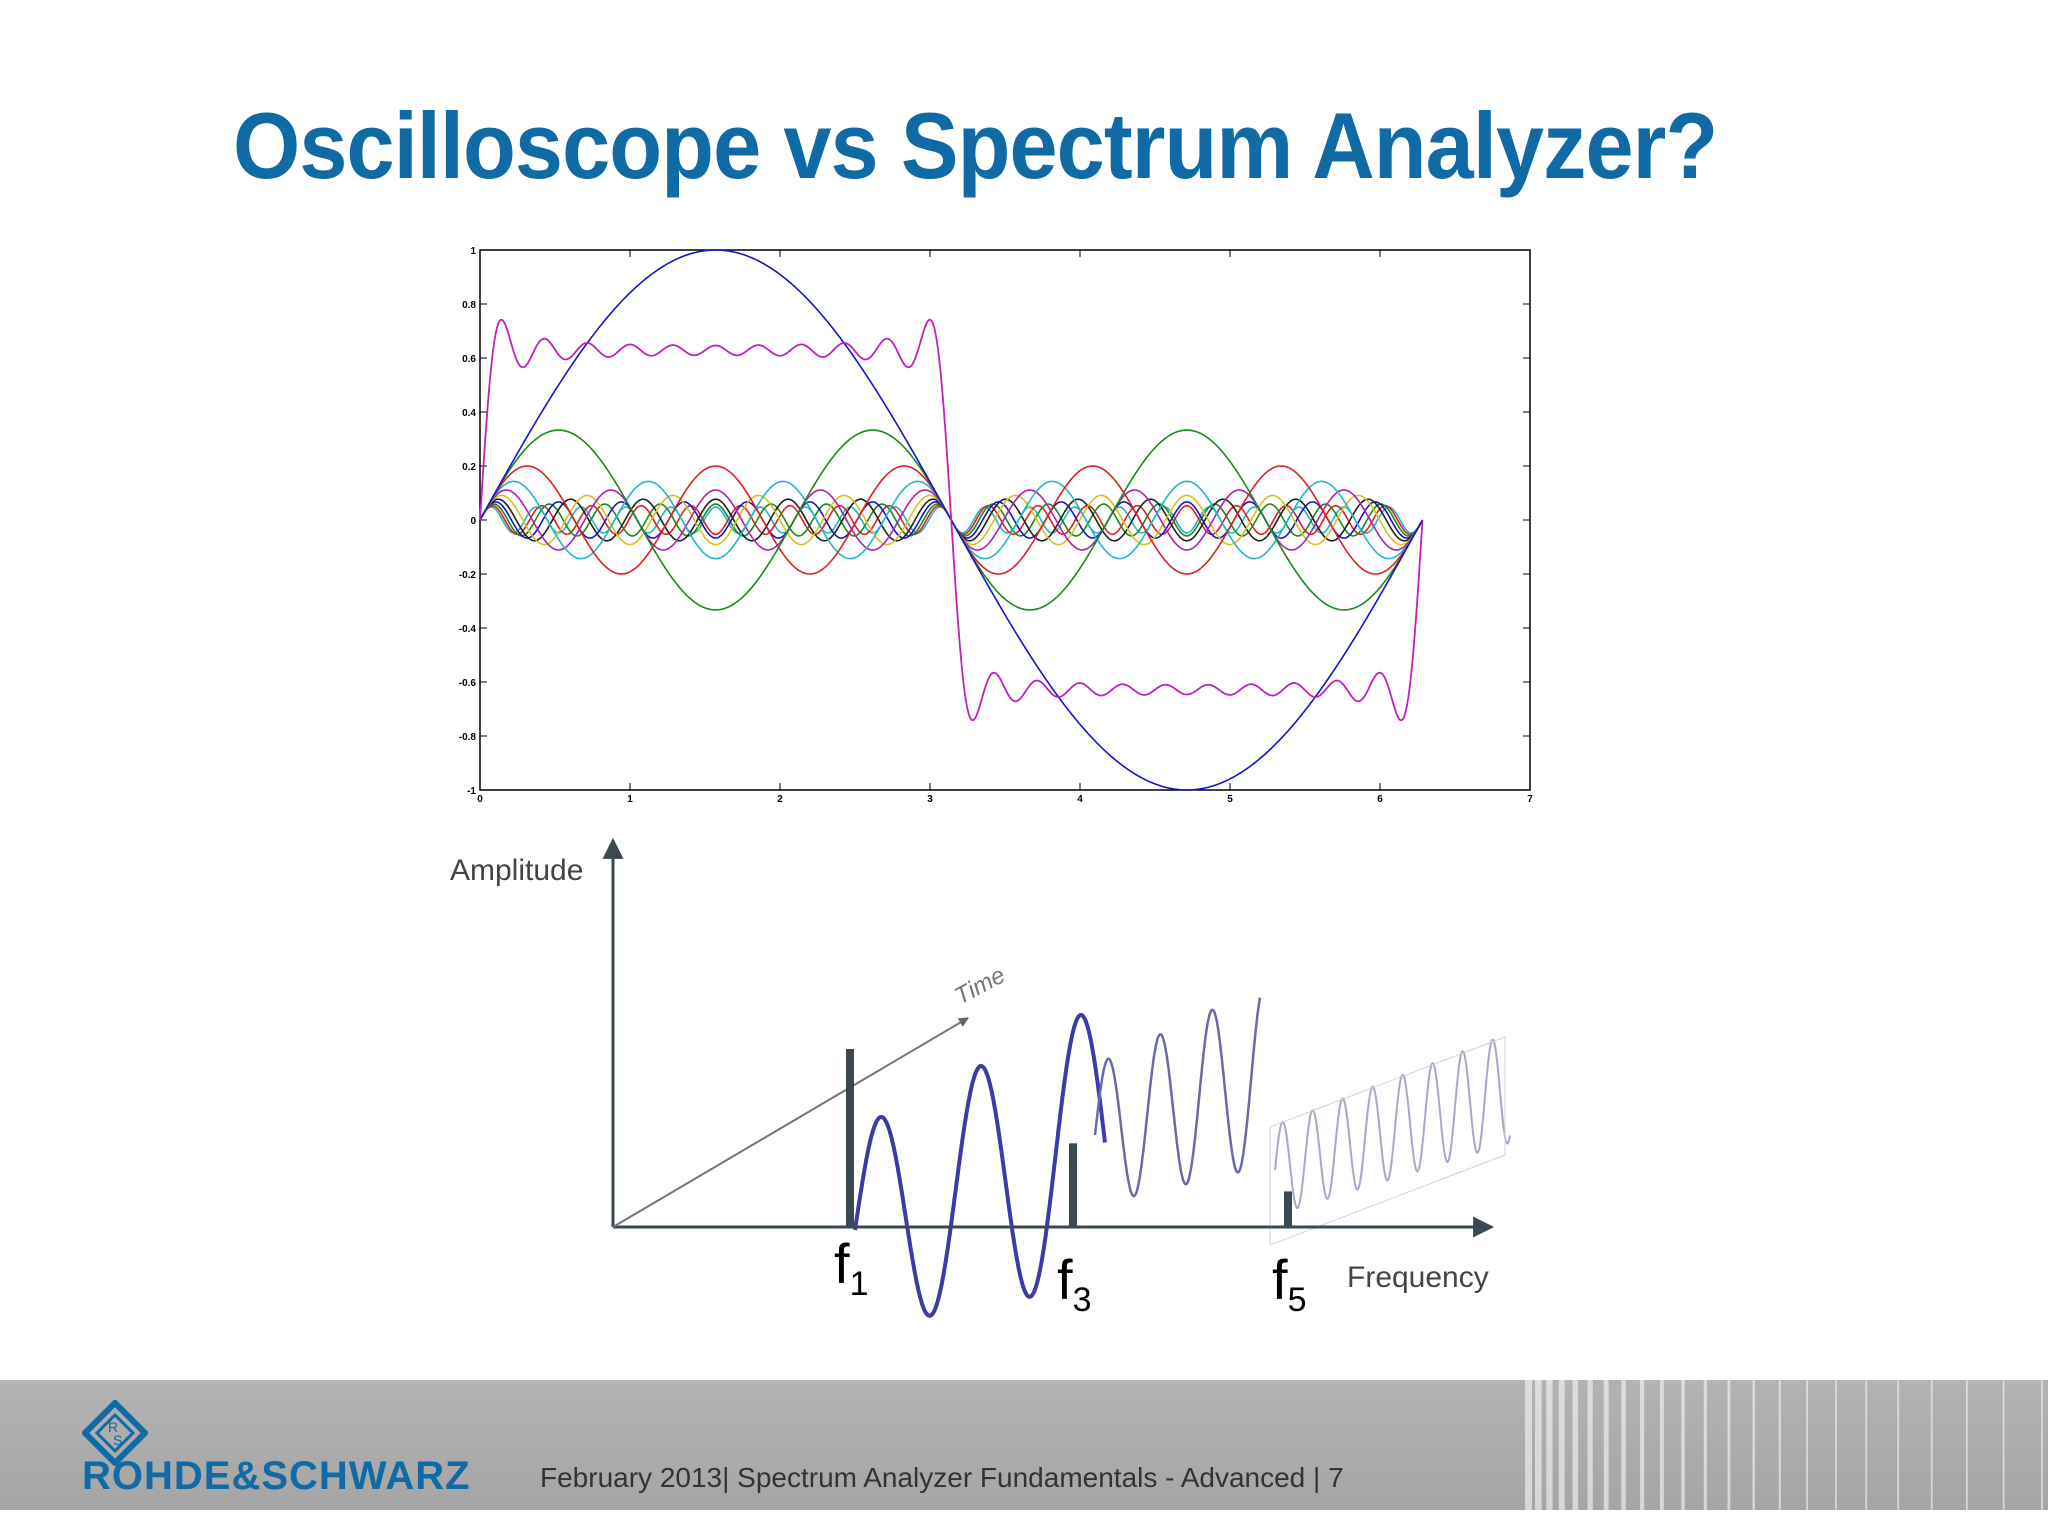  What do you see at coordinates (469, 305) in the screenshot?
I see `y-tick-label: 0.8` at bounding box center [469, 305].